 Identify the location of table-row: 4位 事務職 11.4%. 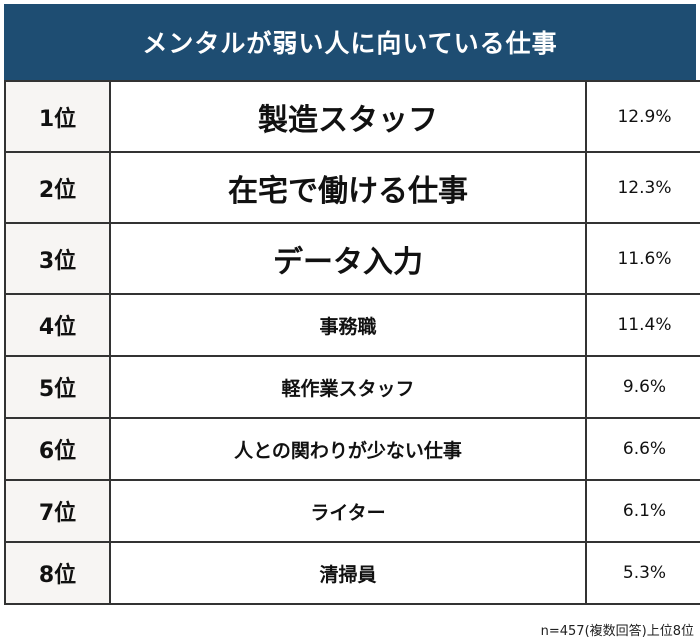
(352, 325).